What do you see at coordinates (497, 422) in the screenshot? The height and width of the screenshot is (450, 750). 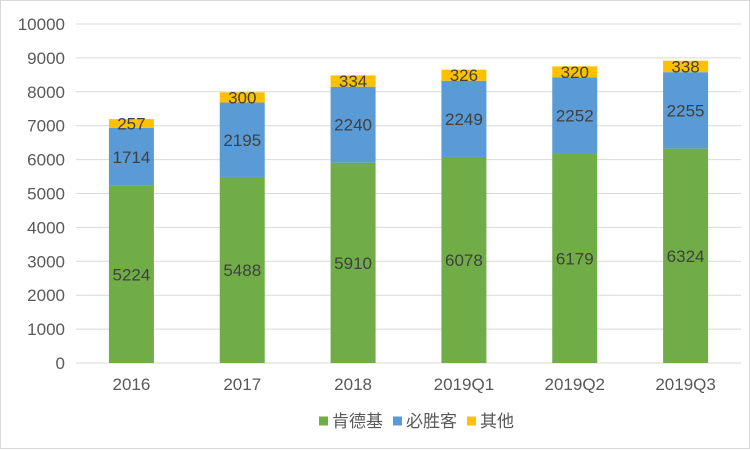 I see `legend-label: 其他` at bounding box center [497, 422].